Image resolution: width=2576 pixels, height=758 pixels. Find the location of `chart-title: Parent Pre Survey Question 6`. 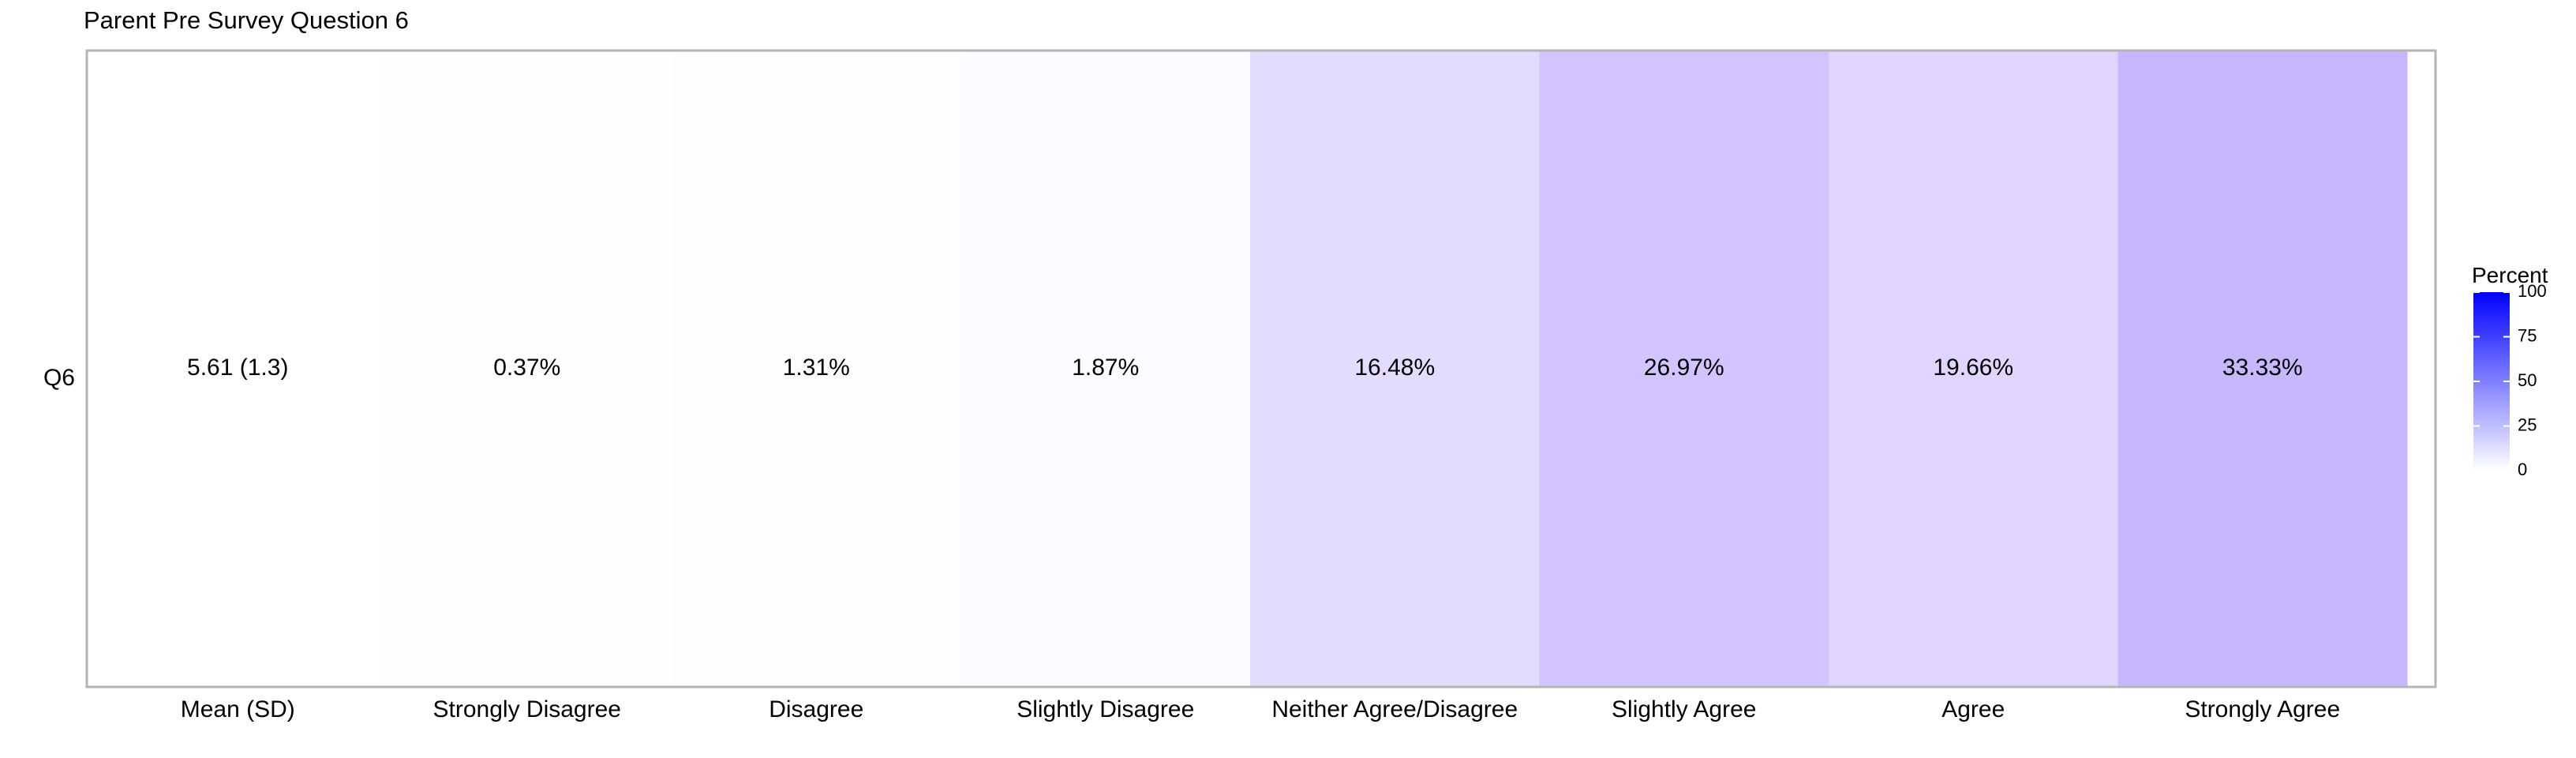

chart-title: Parent Pre Survey Question 6 is located at coordinates (246, 20).